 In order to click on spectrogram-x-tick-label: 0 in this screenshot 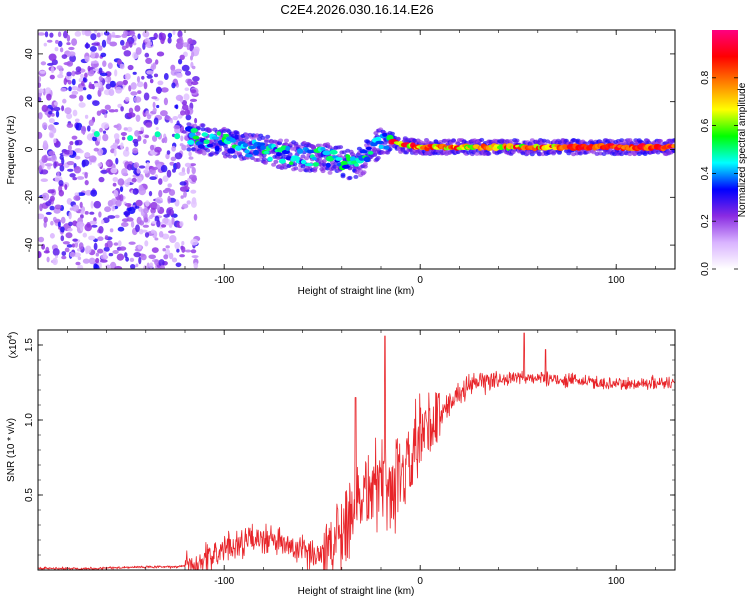, I will do `click(420, 280)`.